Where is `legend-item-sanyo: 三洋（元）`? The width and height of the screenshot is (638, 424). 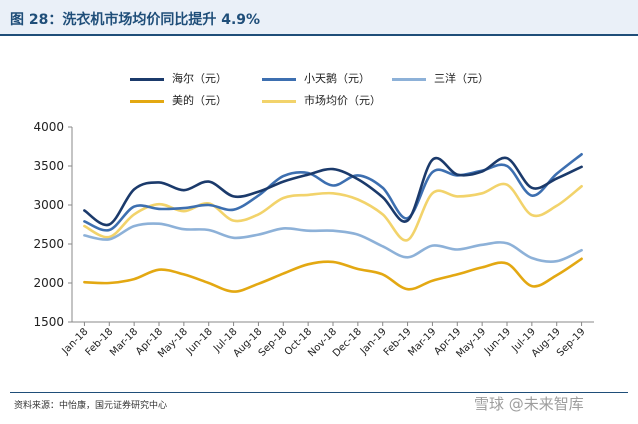
legend-item-sanyo: 三洋（元） is located at coordinates (440, 78).